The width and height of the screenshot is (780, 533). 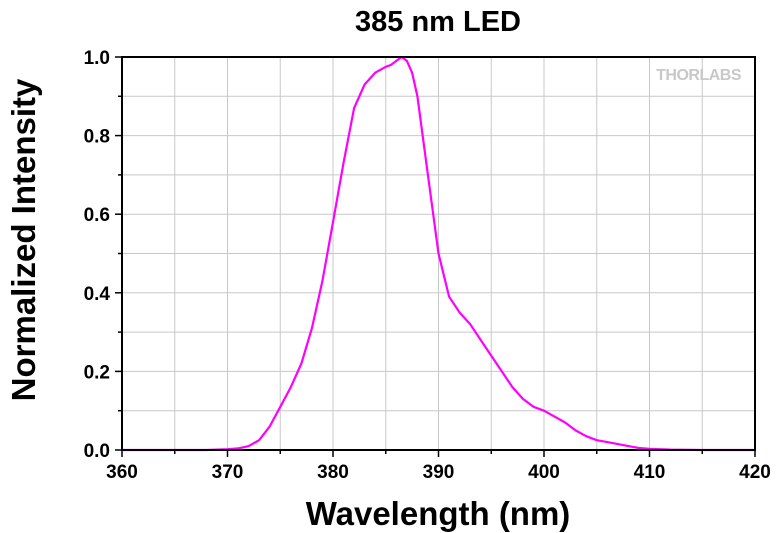 I want to click on y-tick-label: 0.4, so click(x=97, y=294).